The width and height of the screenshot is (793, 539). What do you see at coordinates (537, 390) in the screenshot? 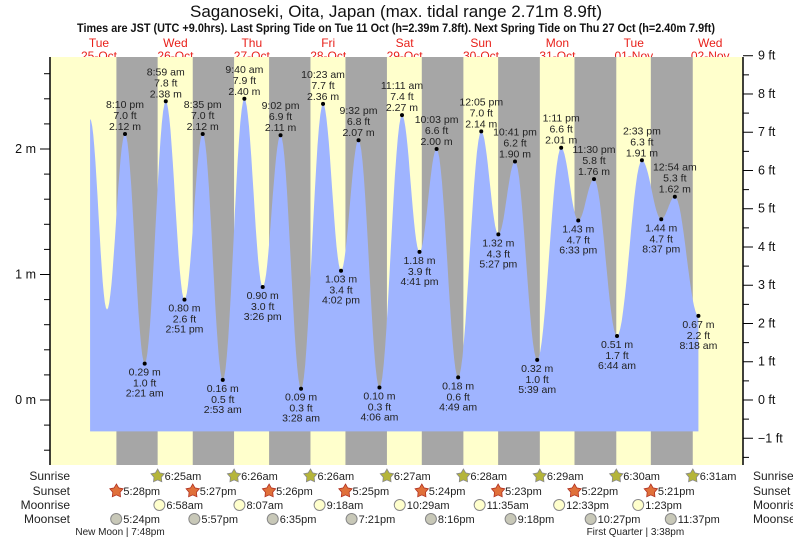
I see `tide-time-label: 5:39 am` at bounding box center [537, 390].